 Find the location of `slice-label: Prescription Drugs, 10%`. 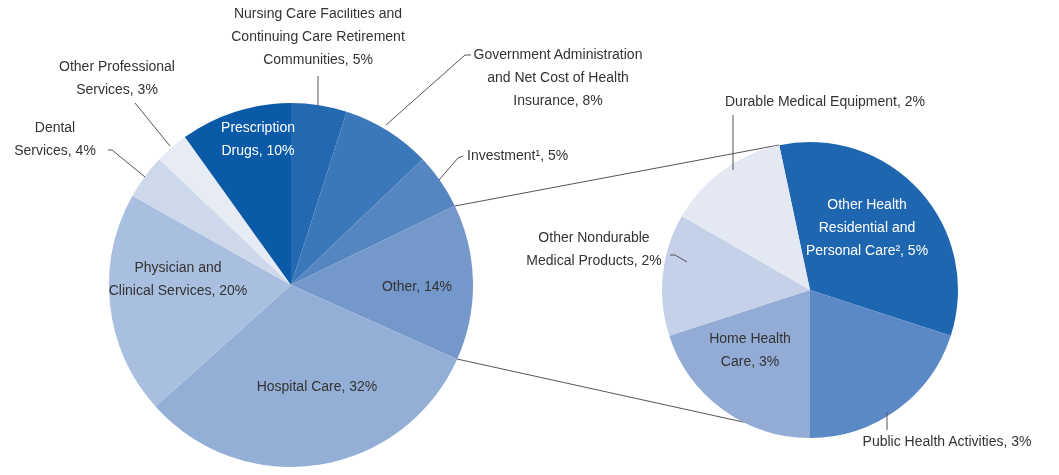

slice-label: Prescription Drugs, 10% is located at coordinates (258, 138).